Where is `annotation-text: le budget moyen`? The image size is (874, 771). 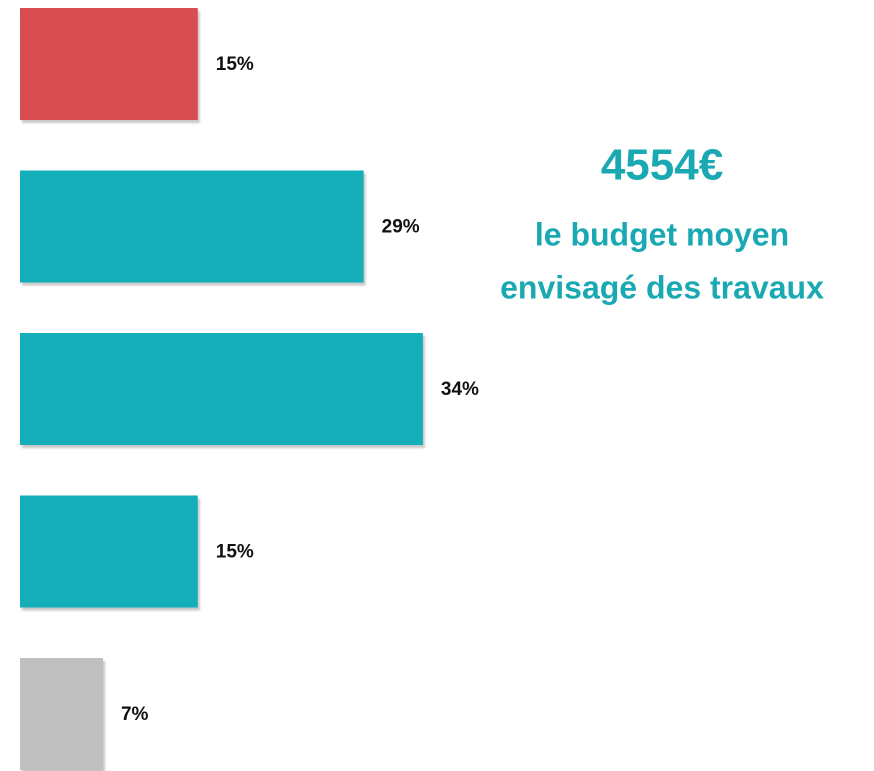
annotation-text: le budget moyen is located at coordinates (662, 234).